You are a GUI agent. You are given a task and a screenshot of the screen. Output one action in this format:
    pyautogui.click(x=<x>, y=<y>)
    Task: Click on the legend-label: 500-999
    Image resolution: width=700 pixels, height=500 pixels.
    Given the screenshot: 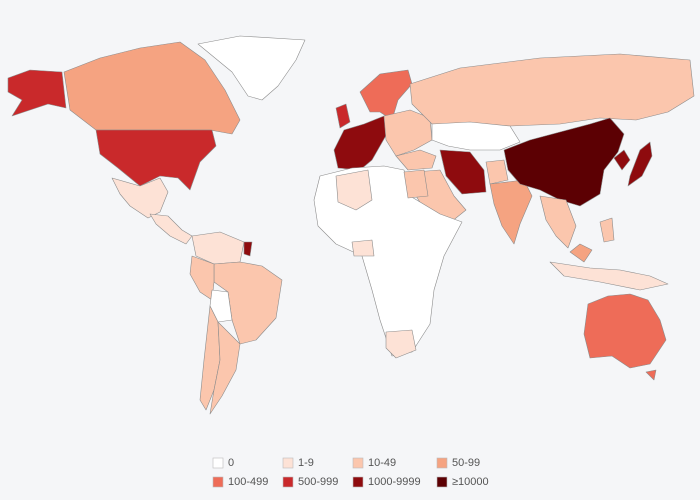 What is the action you would take?
    pyautogui.click(x=318, y=482)
    